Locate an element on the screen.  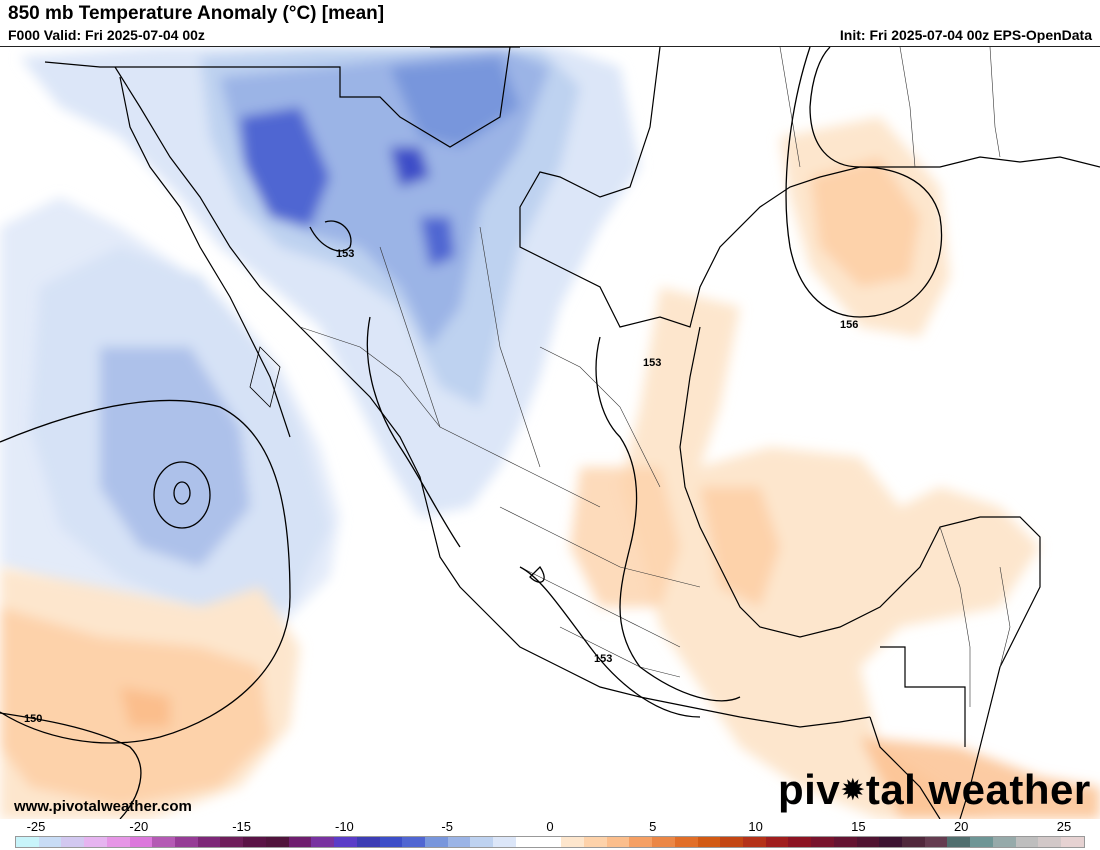
map-title: 850 mb Temperature Anomaly (°C) [mean] is located at coordinates (196, 13).